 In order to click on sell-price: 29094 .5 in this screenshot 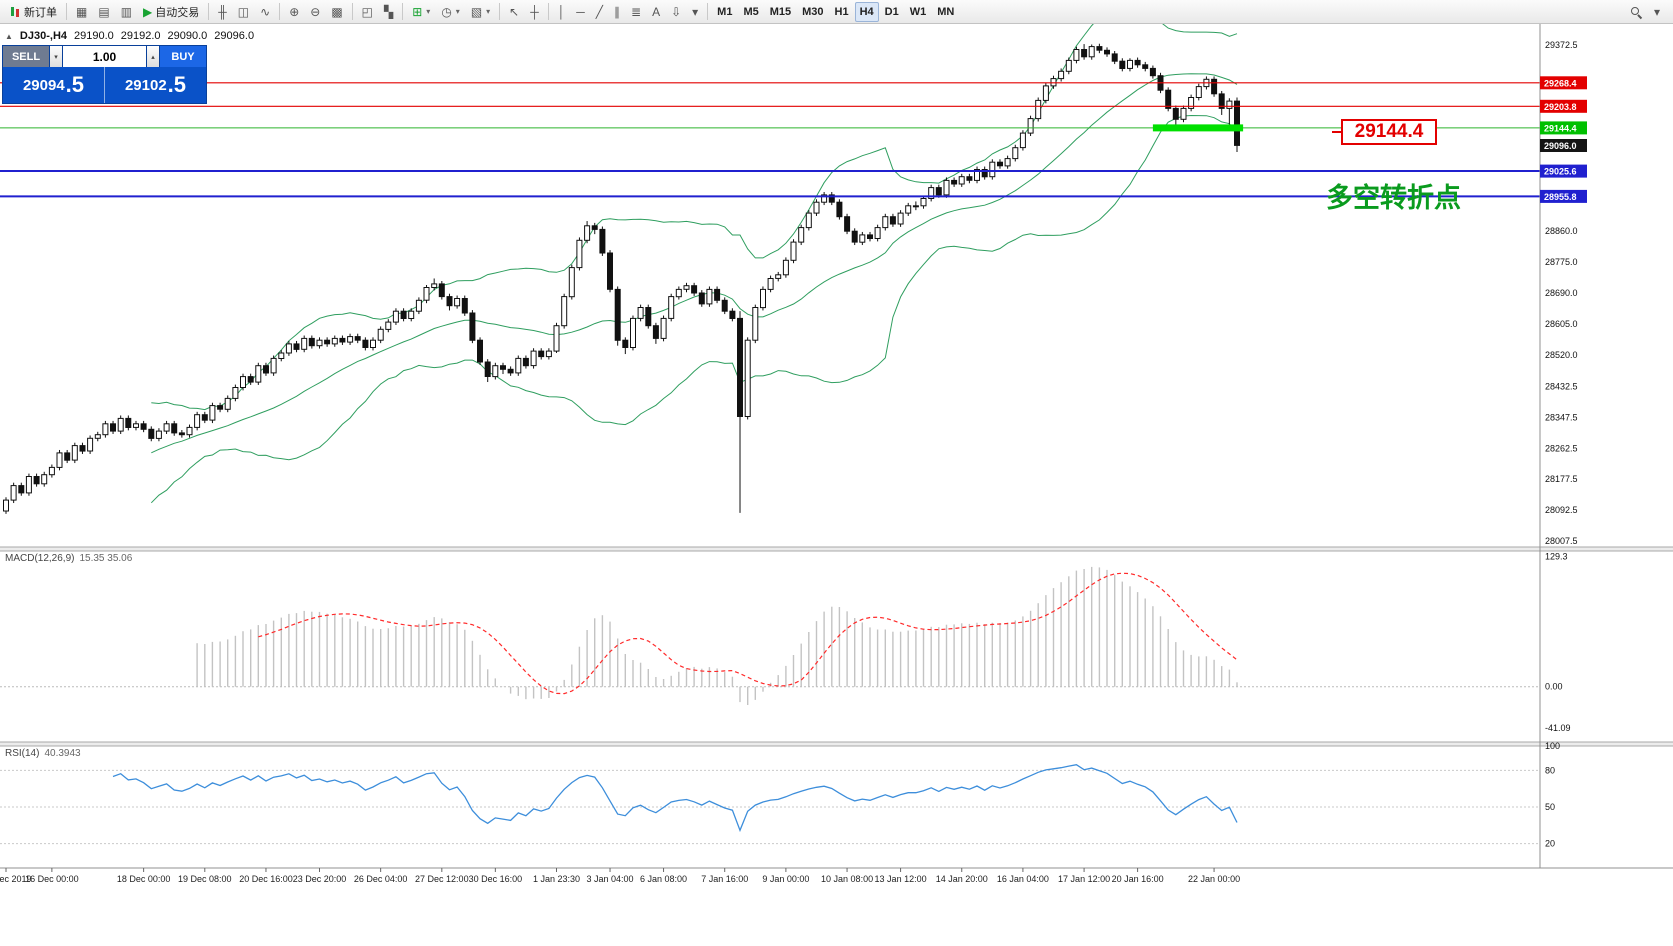, I will do `click(53, 85)`.